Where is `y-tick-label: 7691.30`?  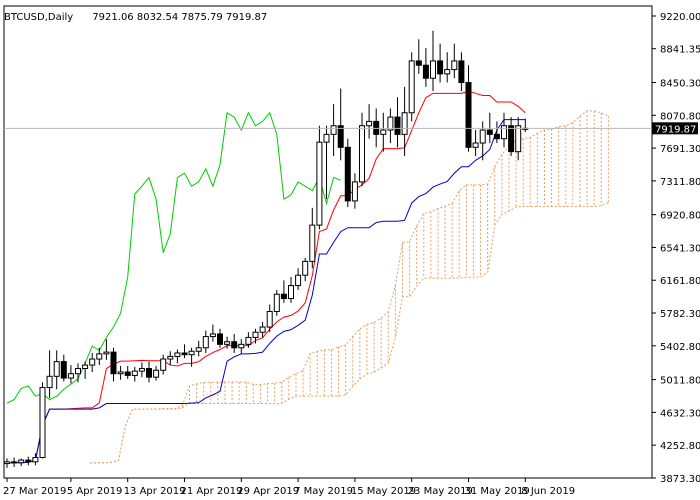 y-tick-label: 7691.30 is located at coordinates (680, 149).